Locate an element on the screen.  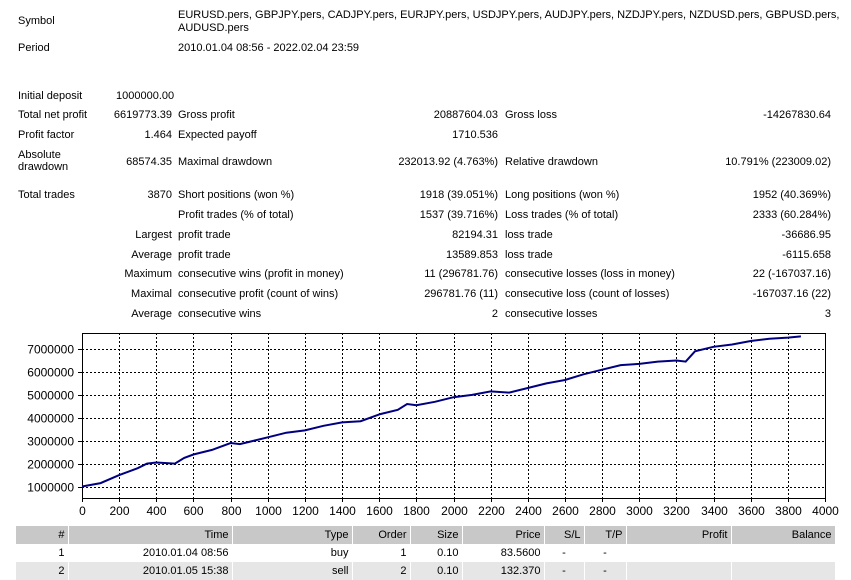
x-tick-label: 3000 is located at coordinates (639, 511).